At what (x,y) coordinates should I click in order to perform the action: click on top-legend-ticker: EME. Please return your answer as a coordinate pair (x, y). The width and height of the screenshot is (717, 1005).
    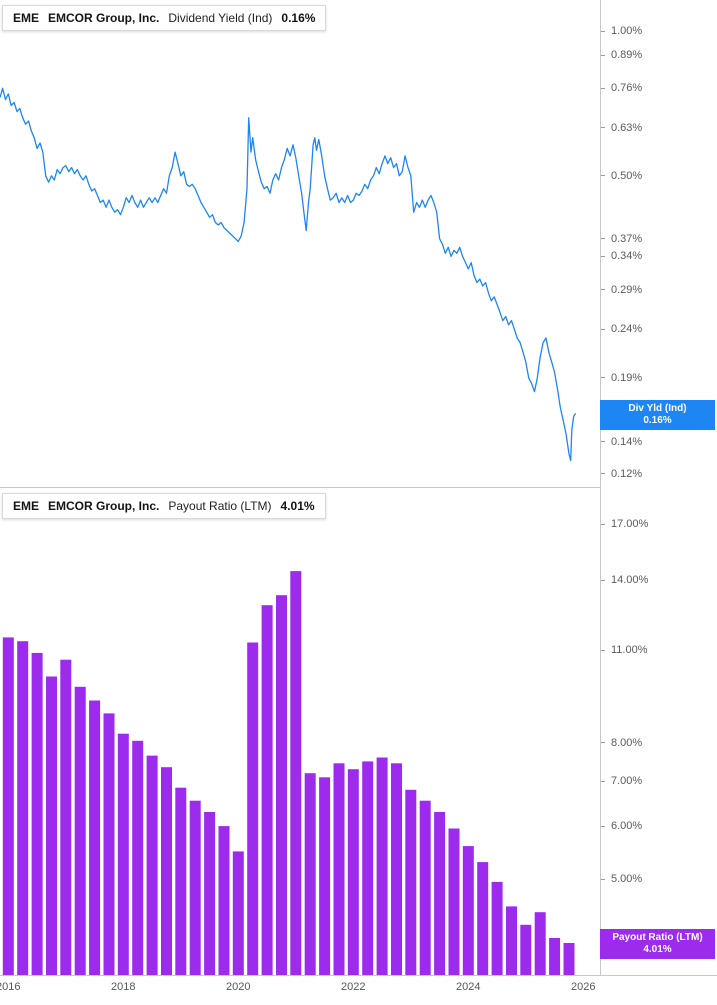
    Looking at the image, I should click on (26, 18).